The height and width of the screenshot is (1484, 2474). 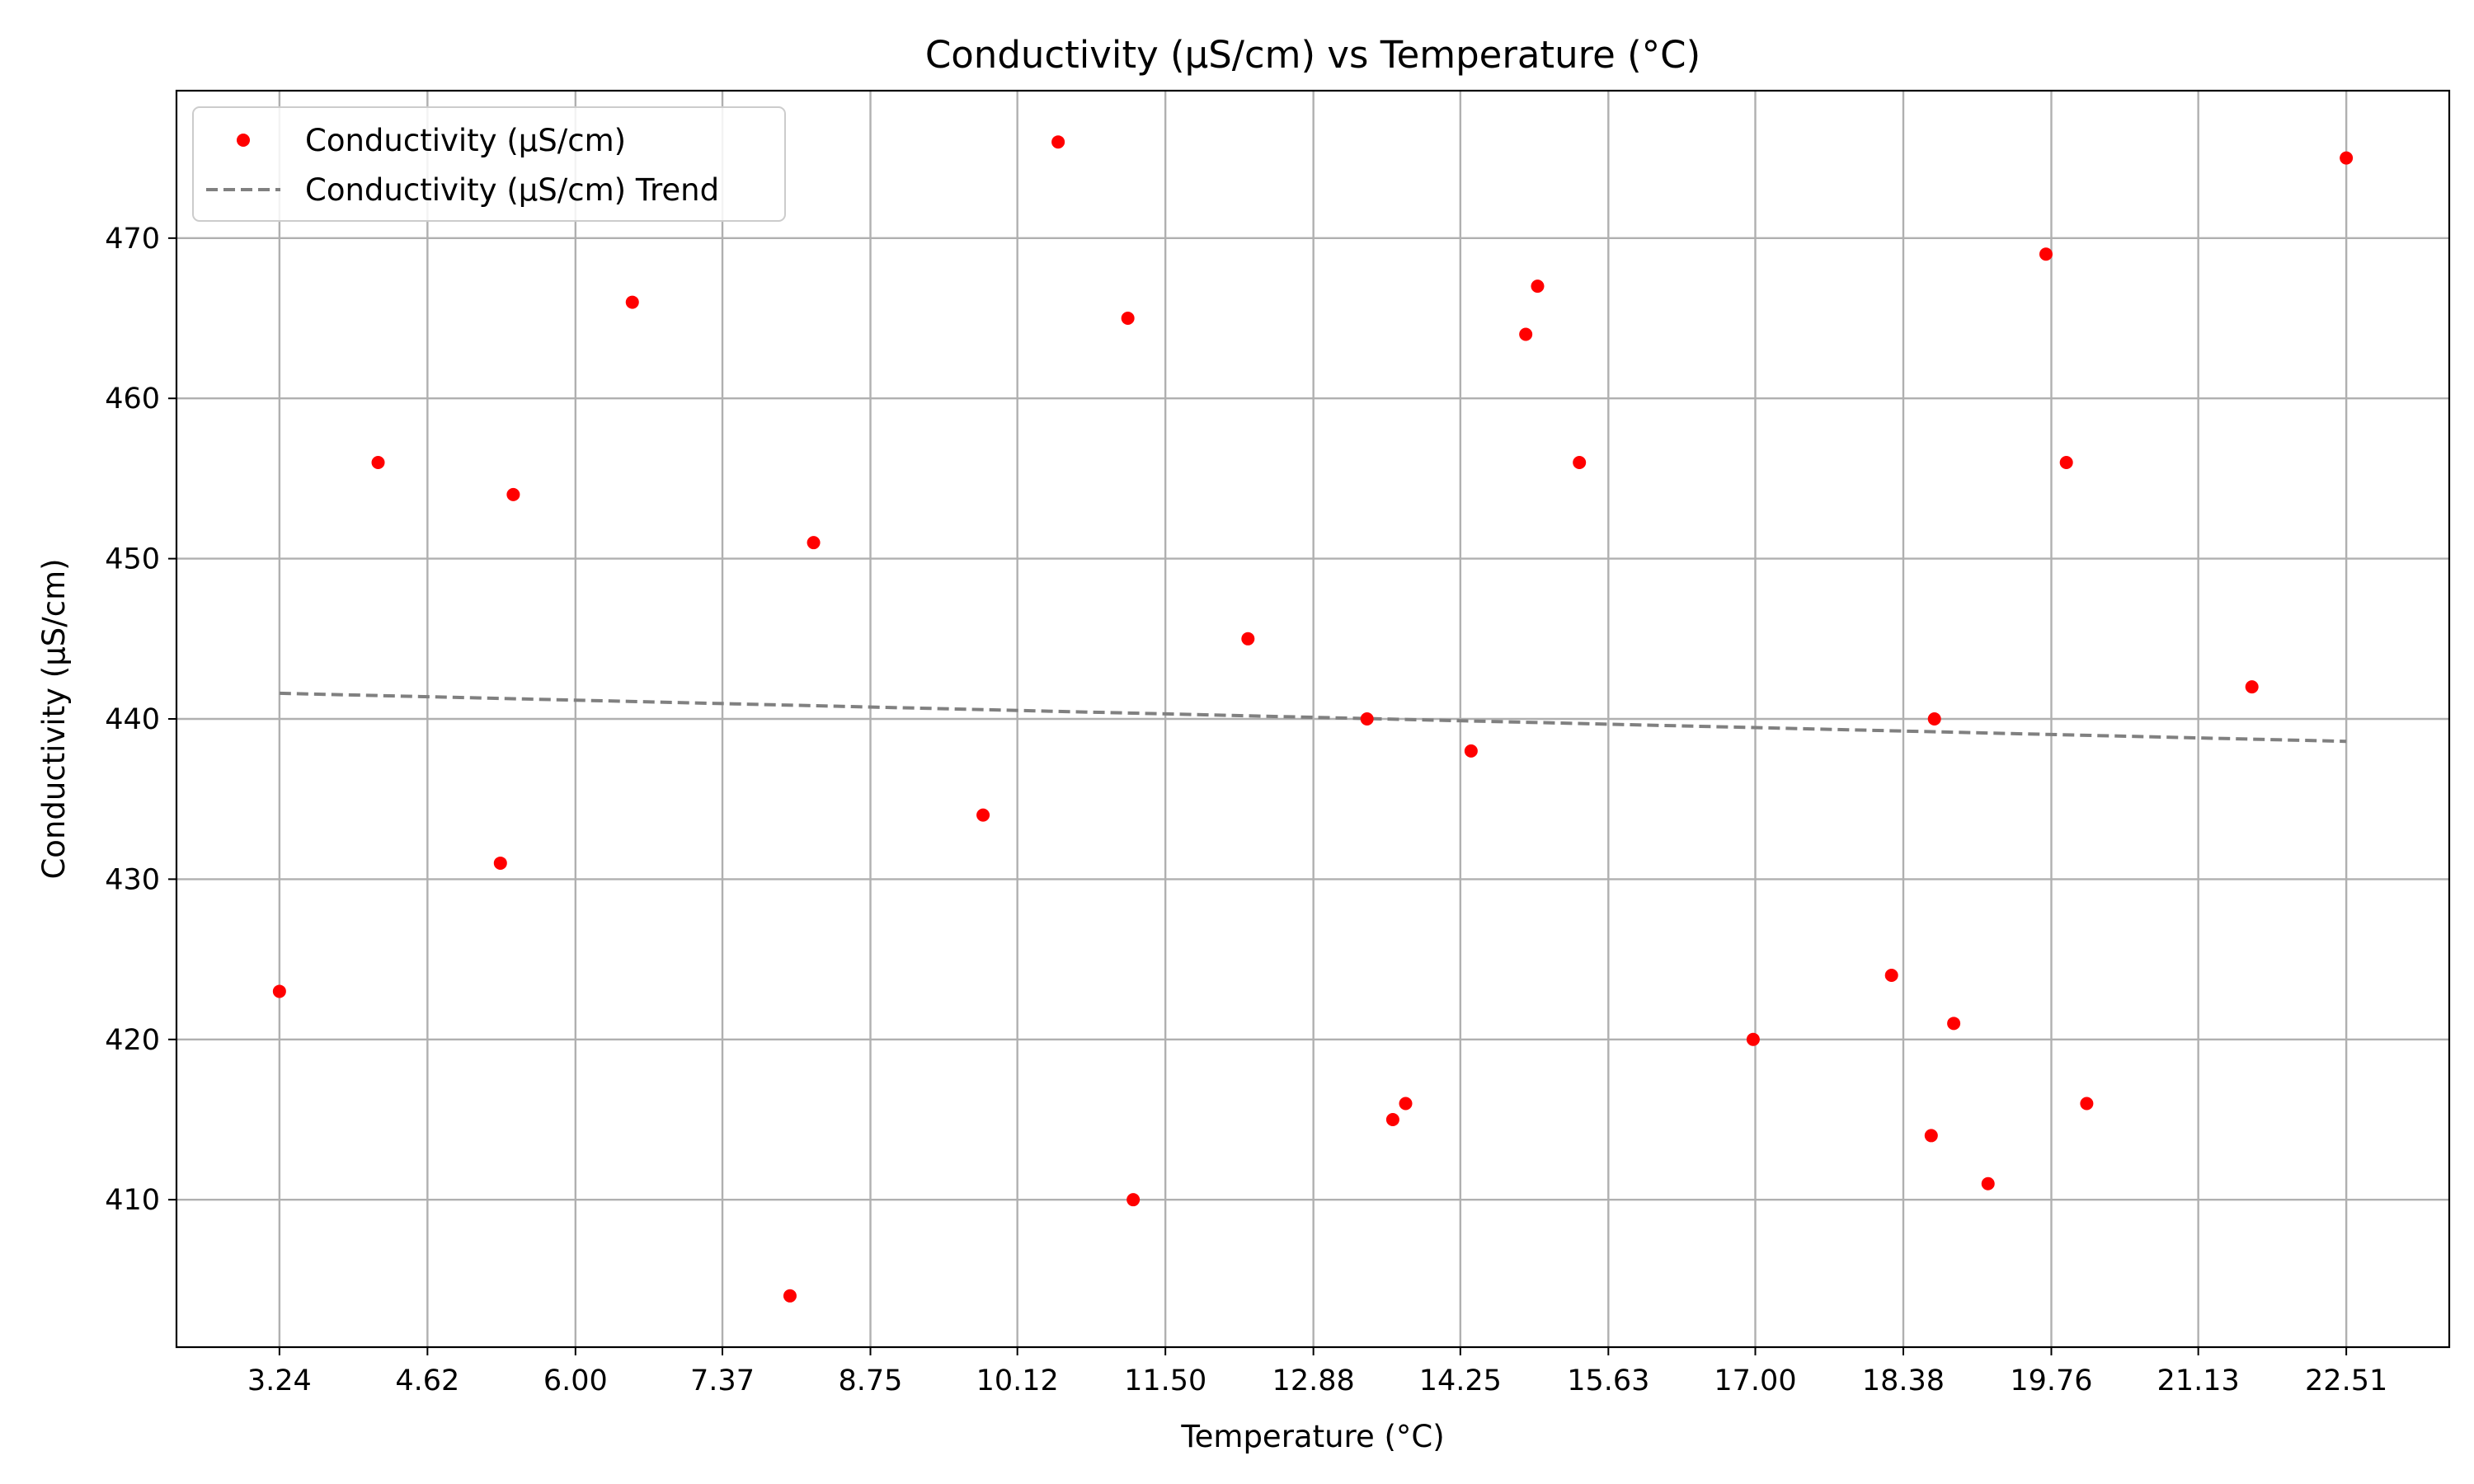 I want to click on x-tick-label: 11.50, so click(x=1165, y=1380).